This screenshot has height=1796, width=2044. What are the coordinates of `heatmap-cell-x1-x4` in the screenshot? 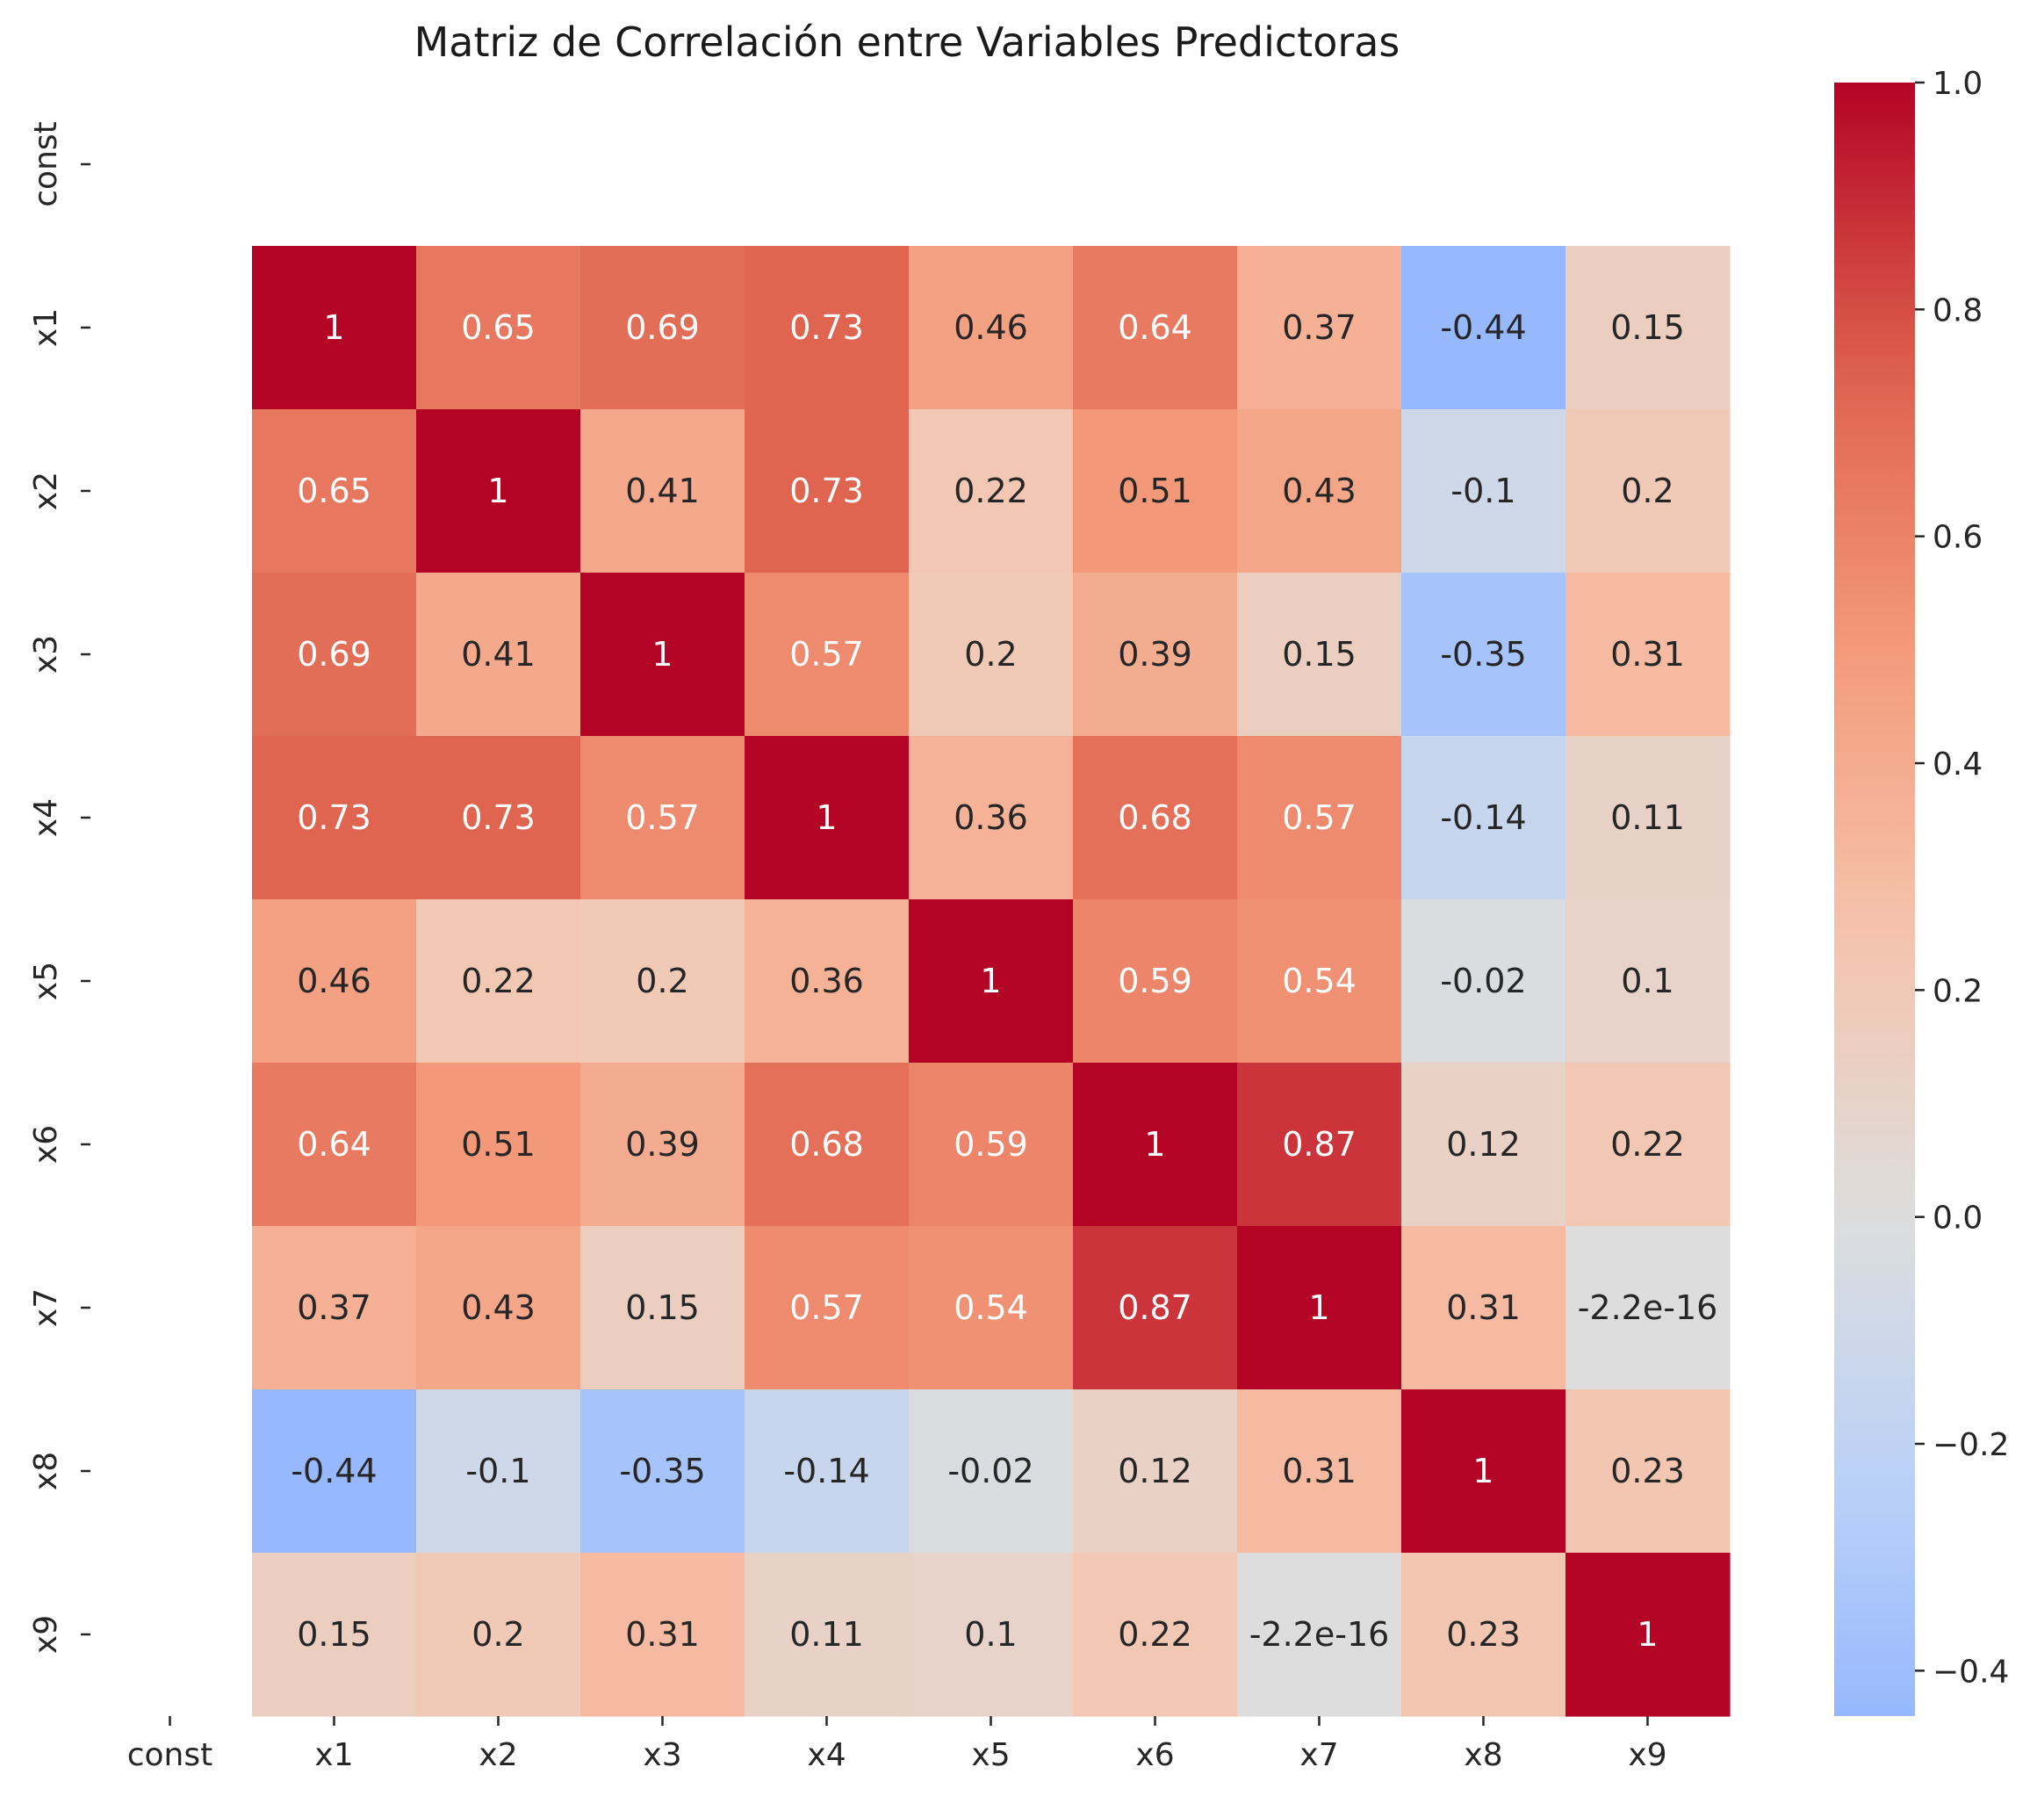 It's located at (827, 328).